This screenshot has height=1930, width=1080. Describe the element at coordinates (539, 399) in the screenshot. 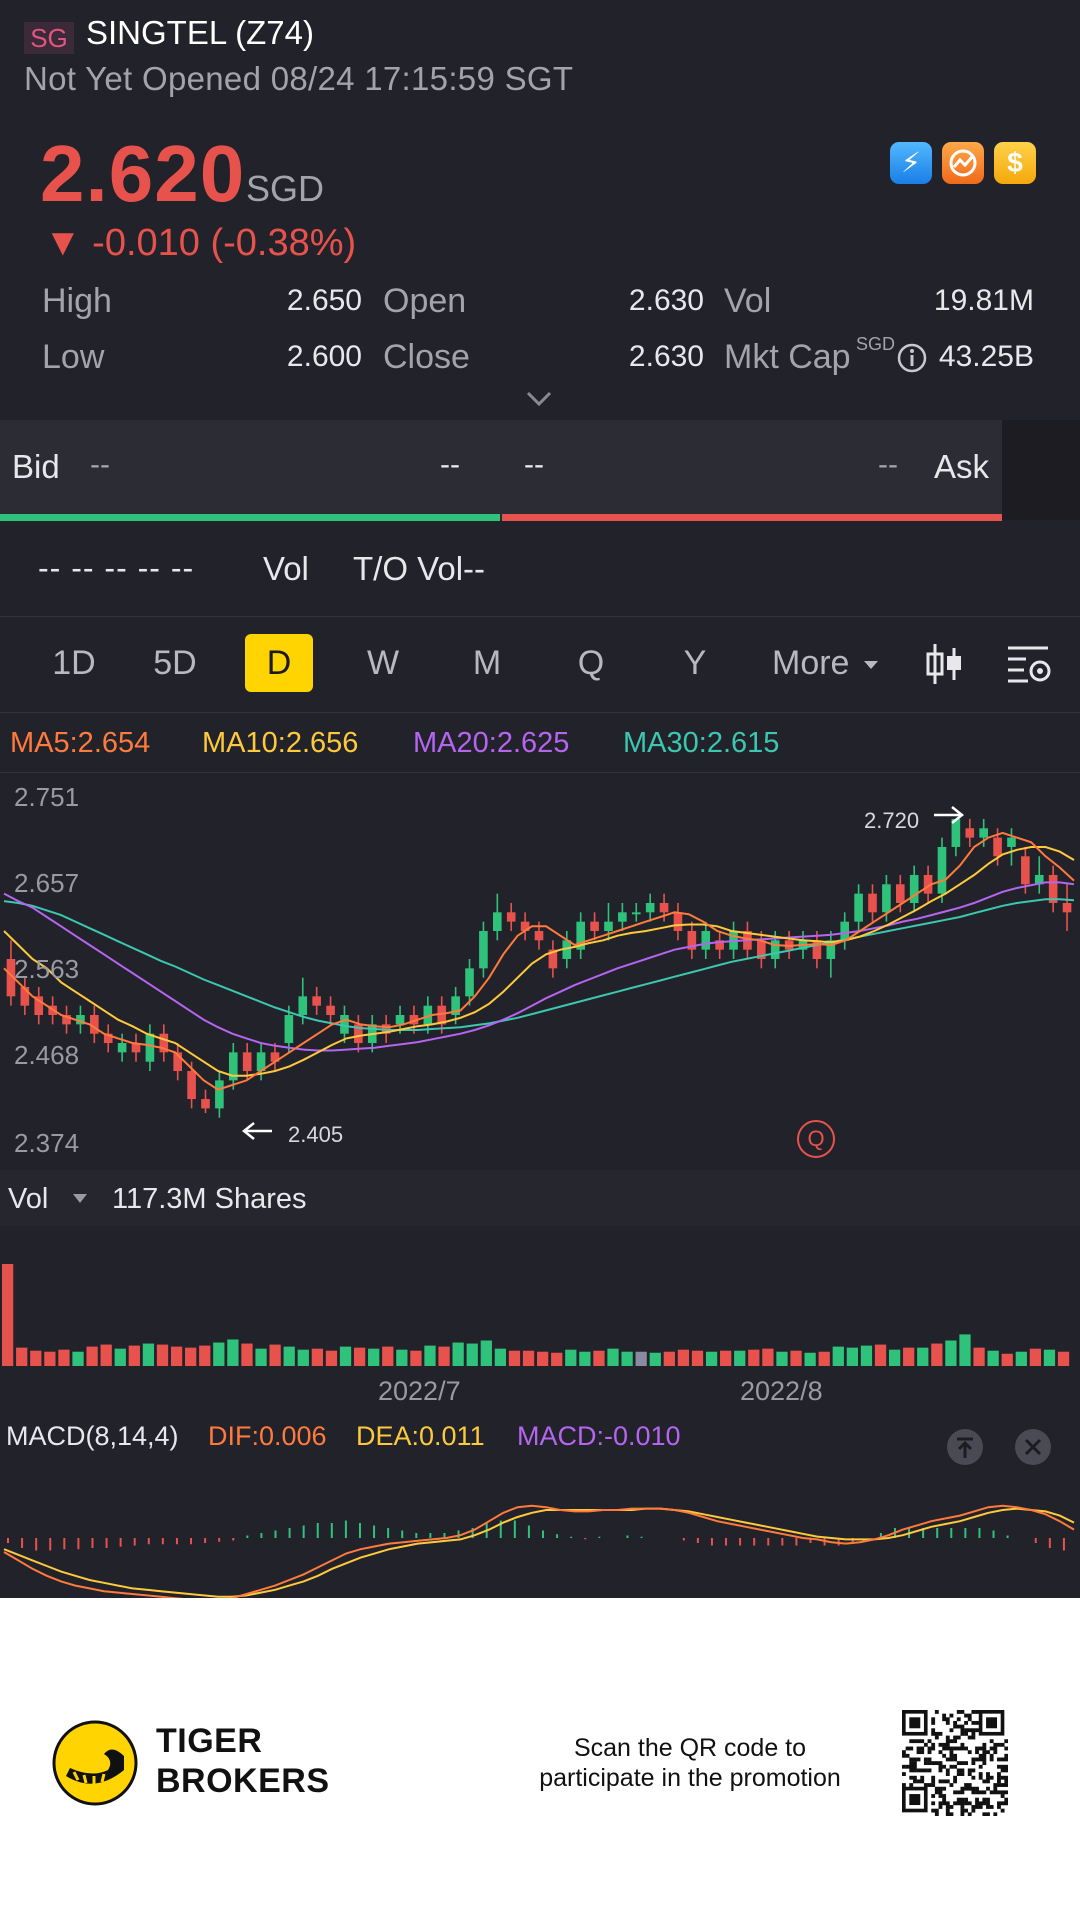

I see `expand-chevron-icon` at that location.